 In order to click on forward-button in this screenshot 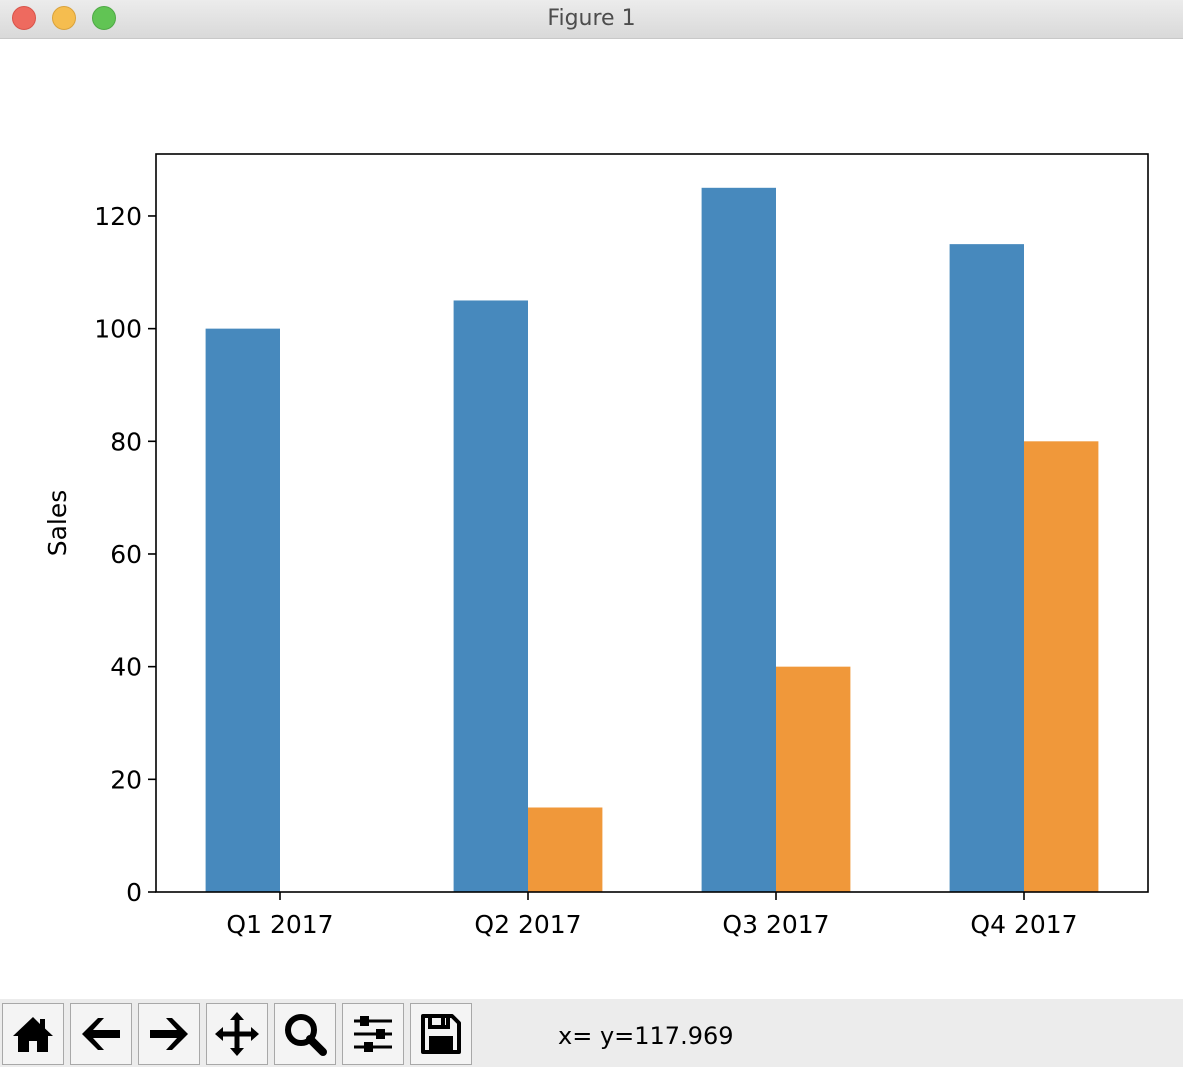, I will do `click(169, 1034)`.